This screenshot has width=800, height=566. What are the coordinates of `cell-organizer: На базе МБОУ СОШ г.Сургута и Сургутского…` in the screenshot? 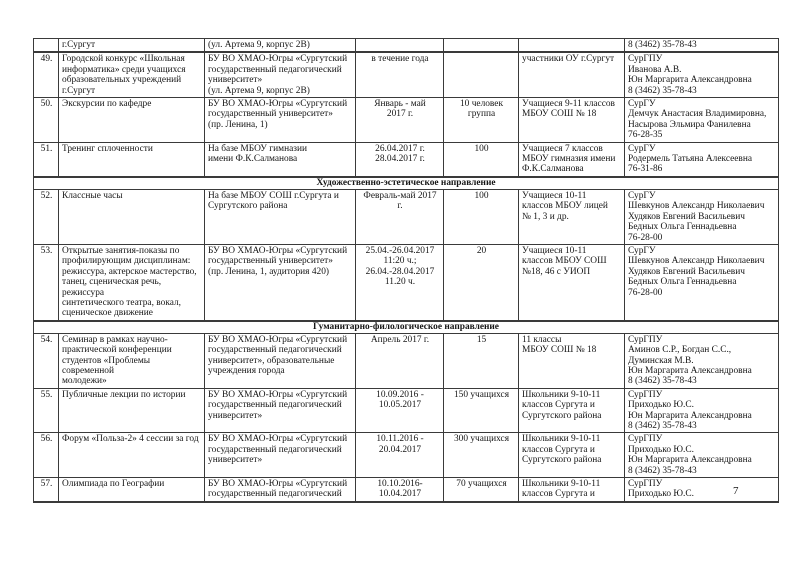 It's located at (280, 216).